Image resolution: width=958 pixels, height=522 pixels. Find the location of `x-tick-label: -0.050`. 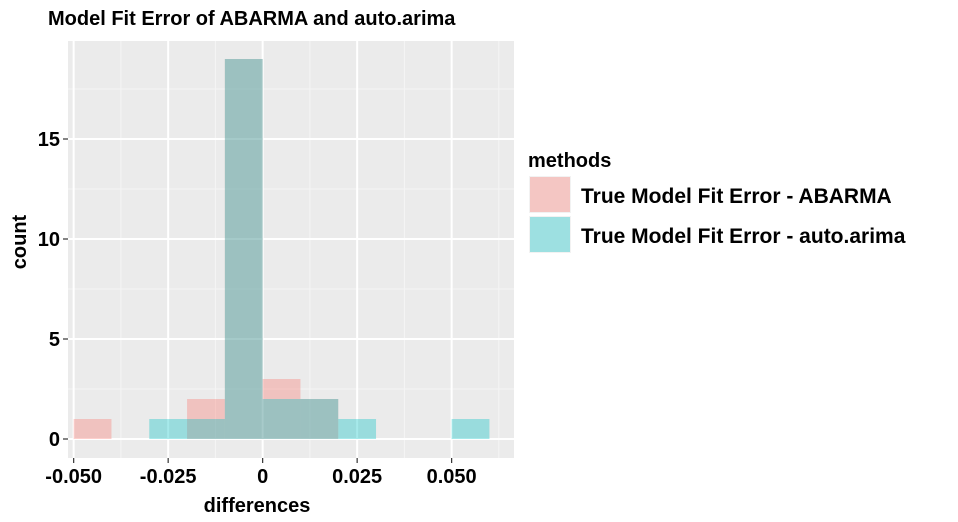

x-tick-label: -0.050 is located at coordinates (73, 477).